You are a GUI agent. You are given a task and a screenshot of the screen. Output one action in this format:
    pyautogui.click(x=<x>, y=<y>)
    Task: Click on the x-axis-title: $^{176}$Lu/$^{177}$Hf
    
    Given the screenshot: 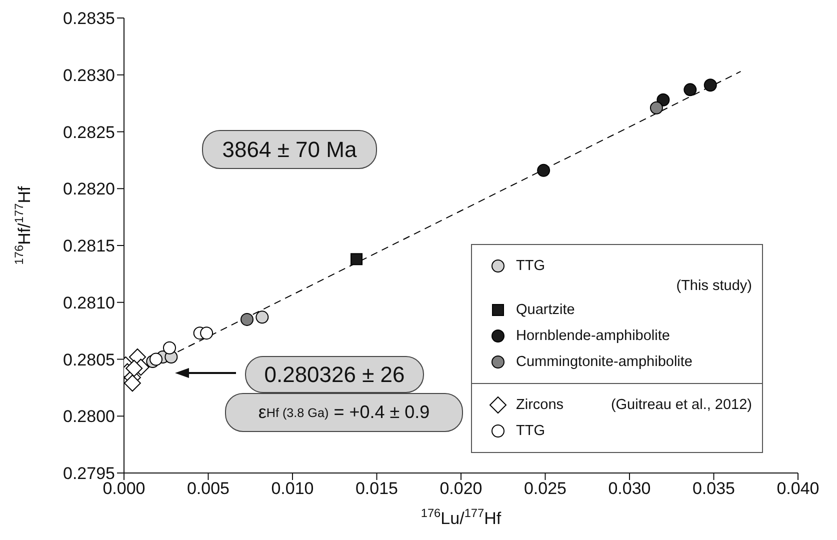 What is the action you would take?
    pyautogui.click(x=461, y=517)
    